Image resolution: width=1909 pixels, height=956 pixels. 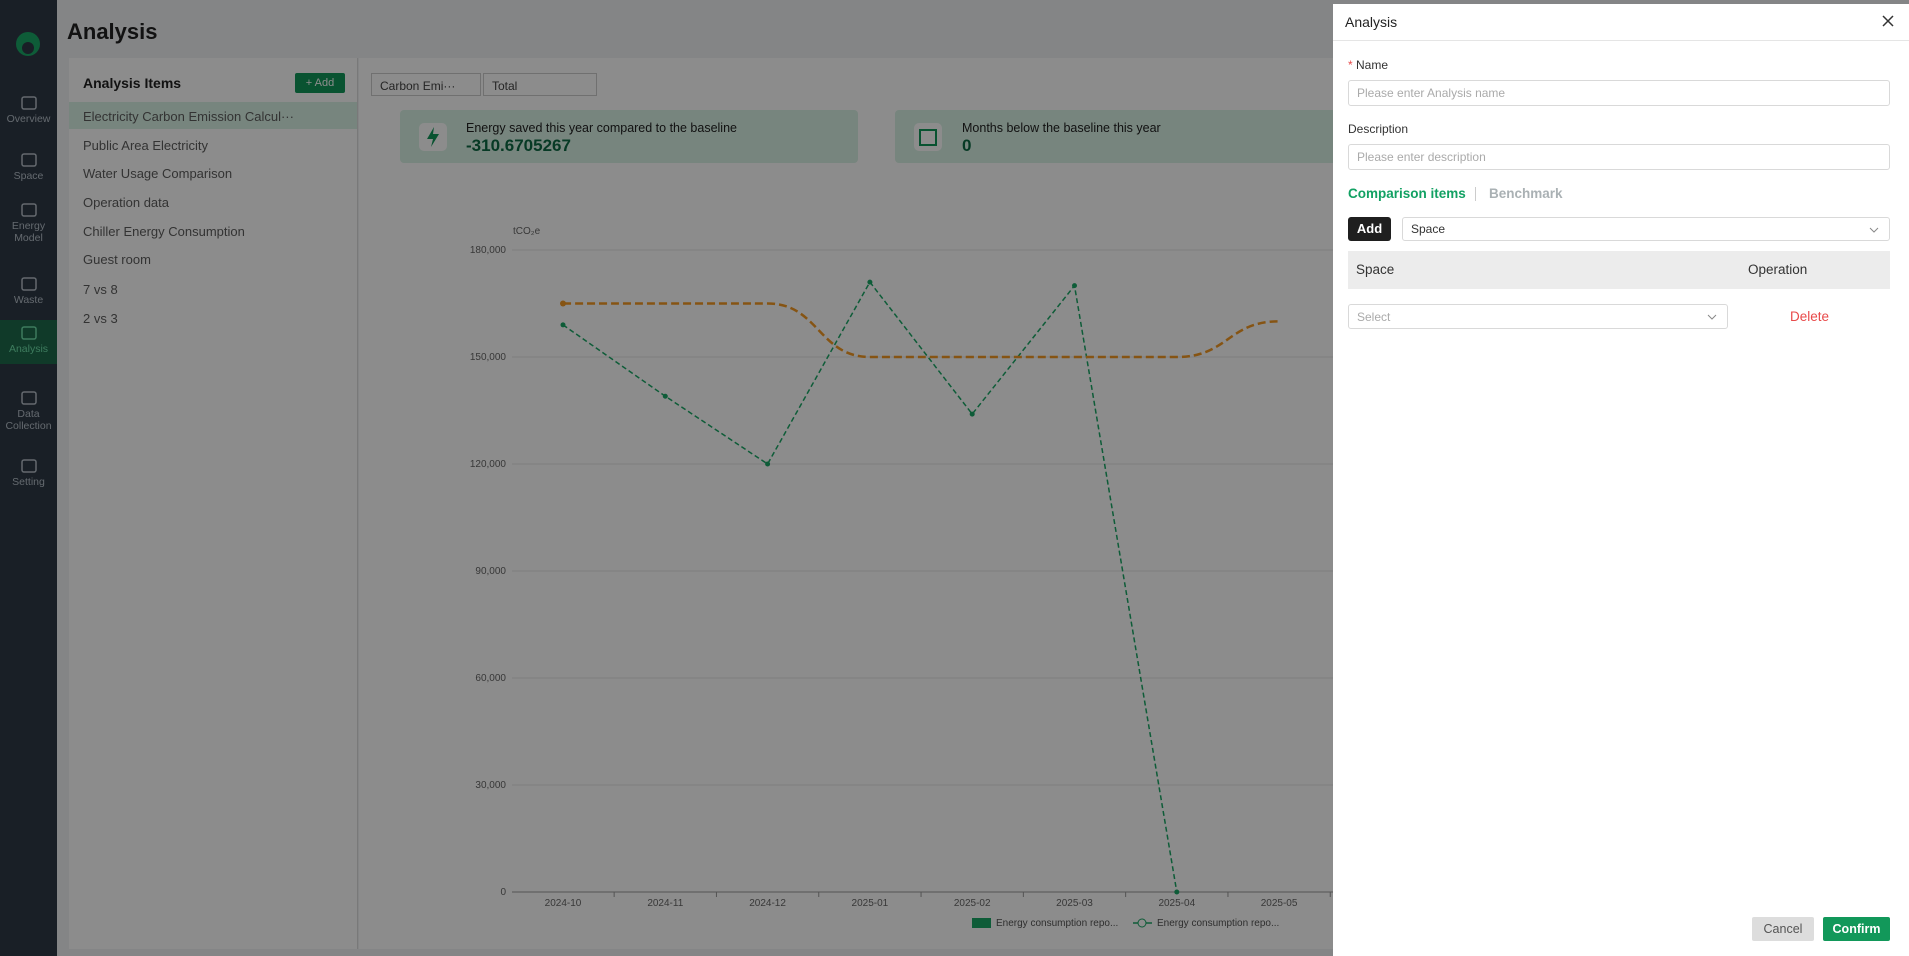 I want to click on y-tick-label: 30,000, so click(x=490, y=785).